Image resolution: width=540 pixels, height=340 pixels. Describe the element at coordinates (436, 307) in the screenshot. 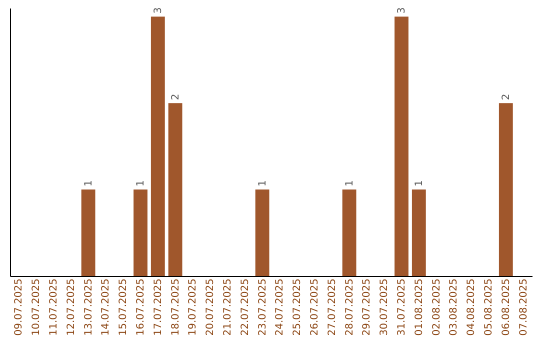

I see `x-tick-label: 02.08.2025` at that location.